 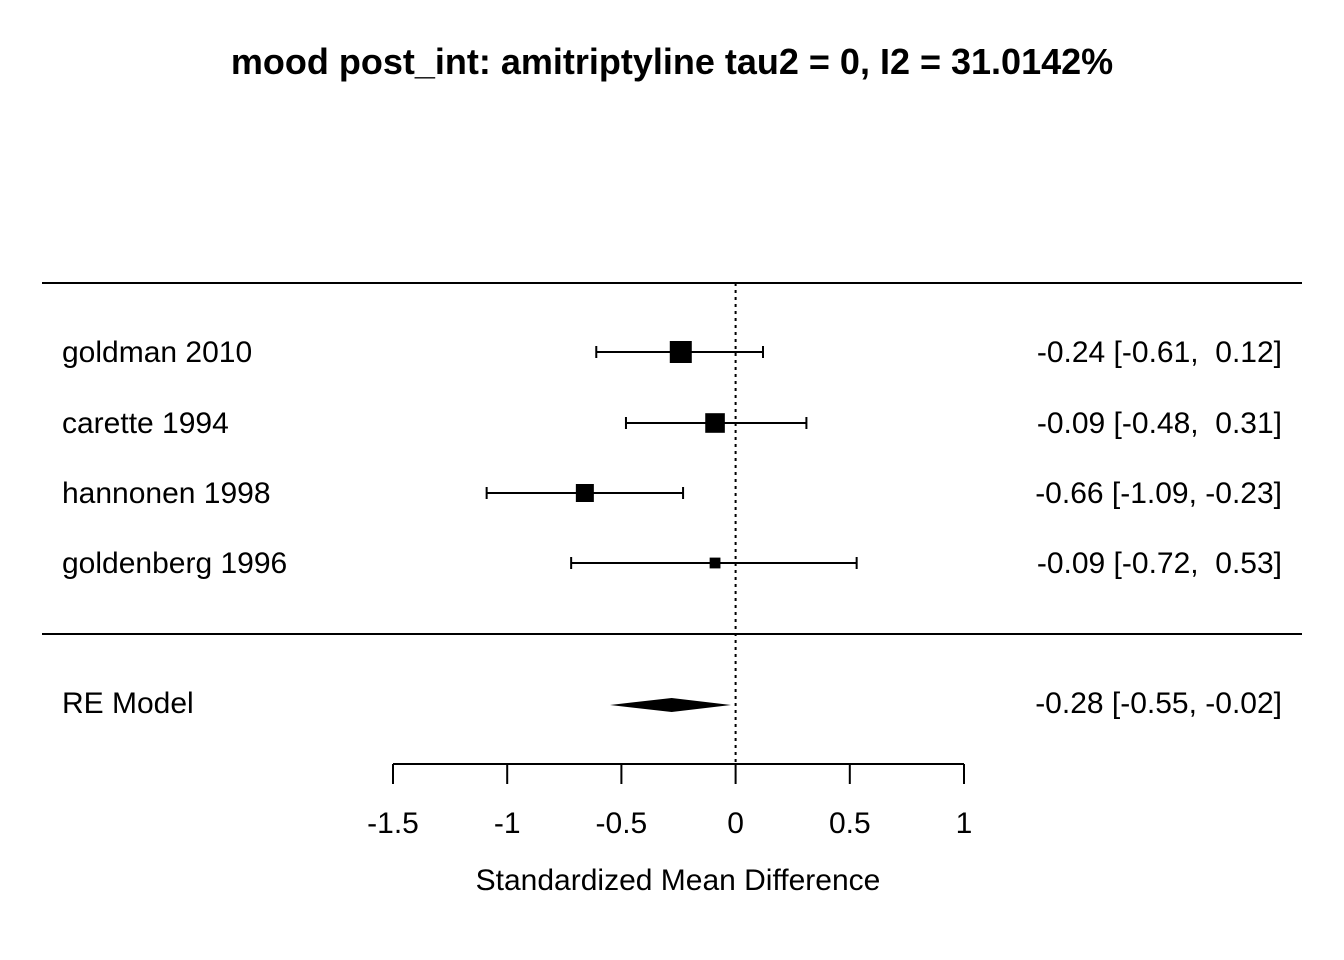 I want to click on summary-layer: RE Model -0.28 [-0.55, -0.02], so click(x=672, y=703).